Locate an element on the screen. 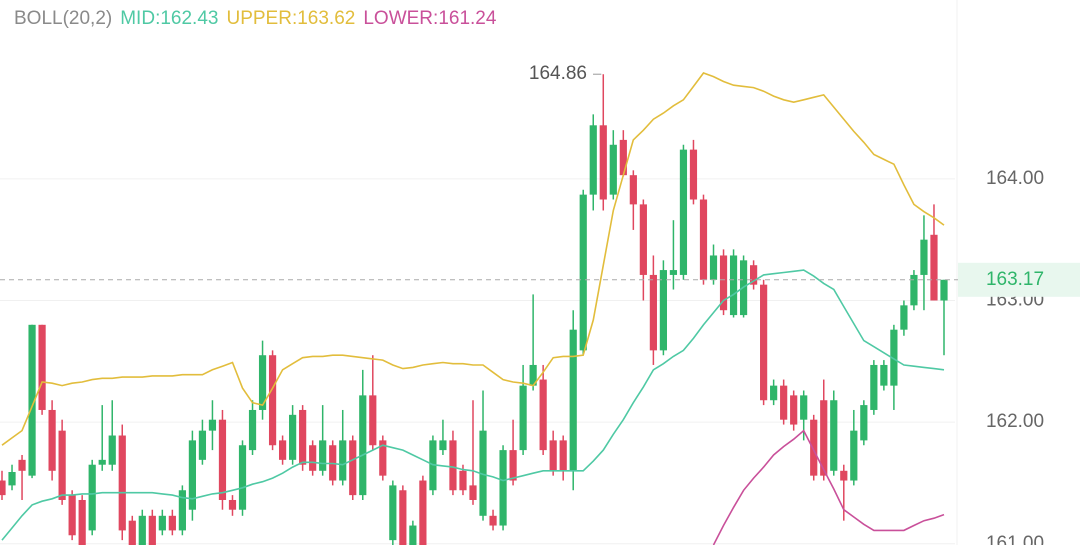  y-tick-label: 164.00 is located at coordinates (1015, 178).